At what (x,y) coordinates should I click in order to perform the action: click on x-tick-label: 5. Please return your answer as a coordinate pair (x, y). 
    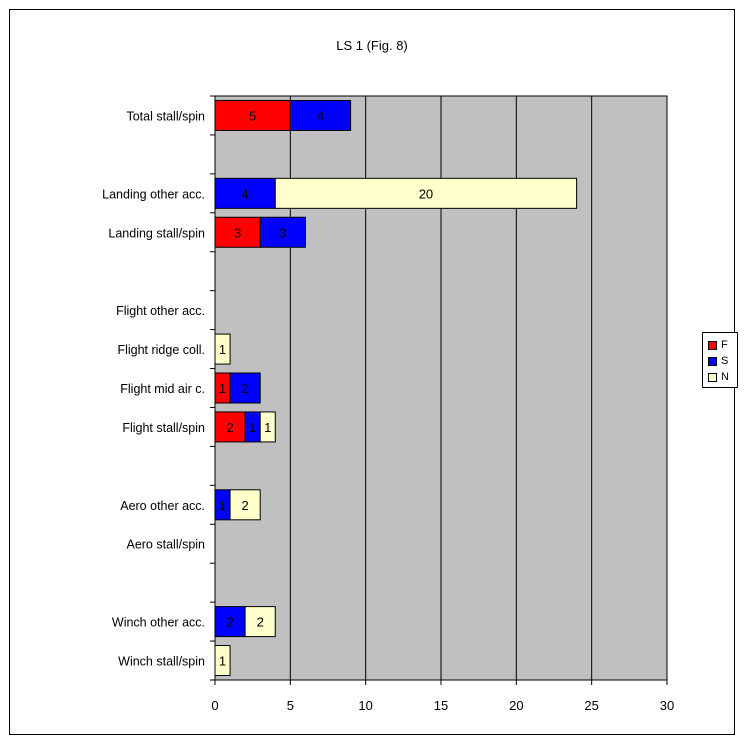
    Looking at the image, I should click on (290, 705).